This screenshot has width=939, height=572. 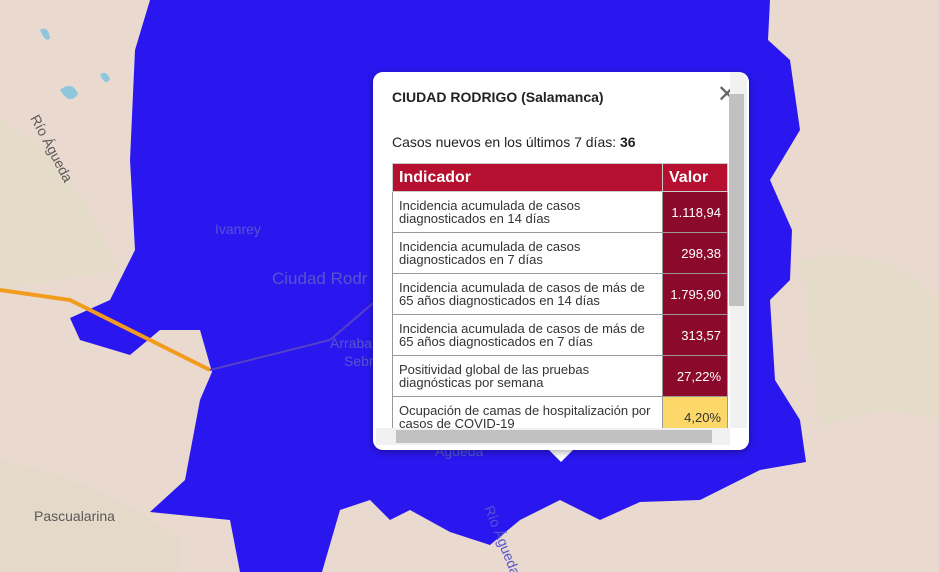 I want to click on subtitle-text: Casos nuevos en los últimos 7 días:, so click(x=504, y=142).